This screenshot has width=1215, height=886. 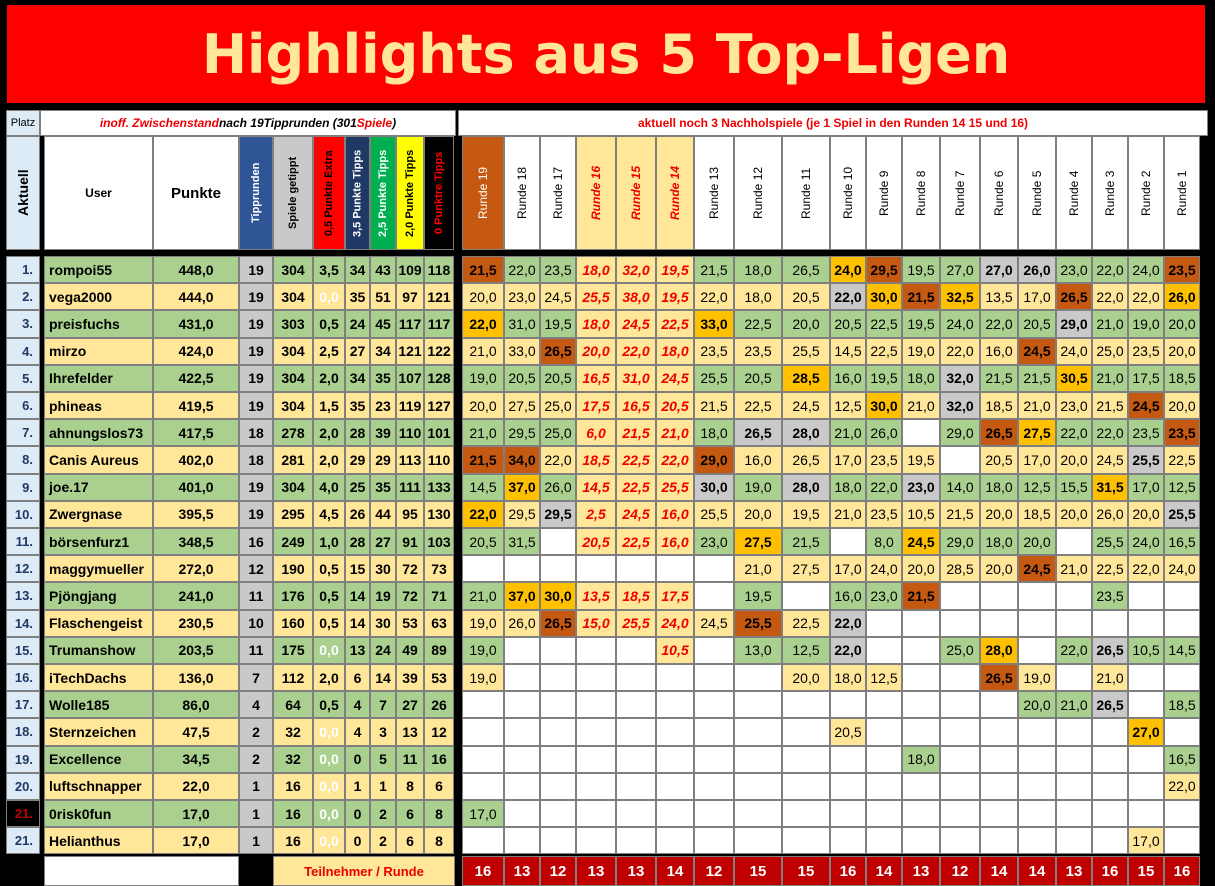 I want to click on rank: 4., so click(x=23, y=351).